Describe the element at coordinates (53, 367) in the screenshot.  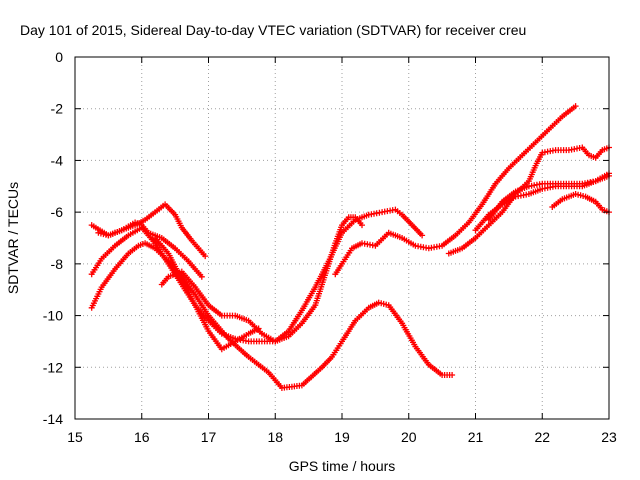
I see `y-tick-label: -12` at that location.